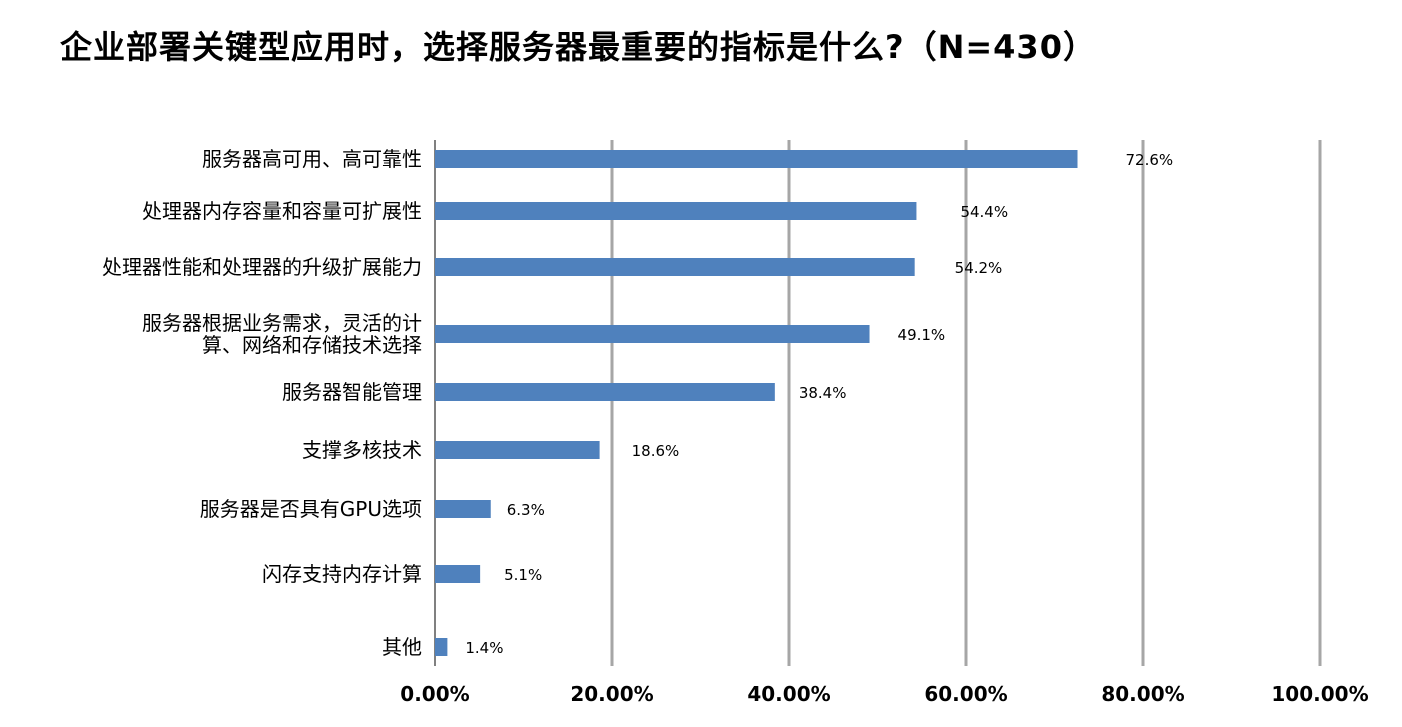 Image resolution: width=1402 pixels, height=727 pixels. Describe the element at coordinates (311, 509) in the screenshot. I see `category-label: 服务器是否具有GPU选项` at that location.